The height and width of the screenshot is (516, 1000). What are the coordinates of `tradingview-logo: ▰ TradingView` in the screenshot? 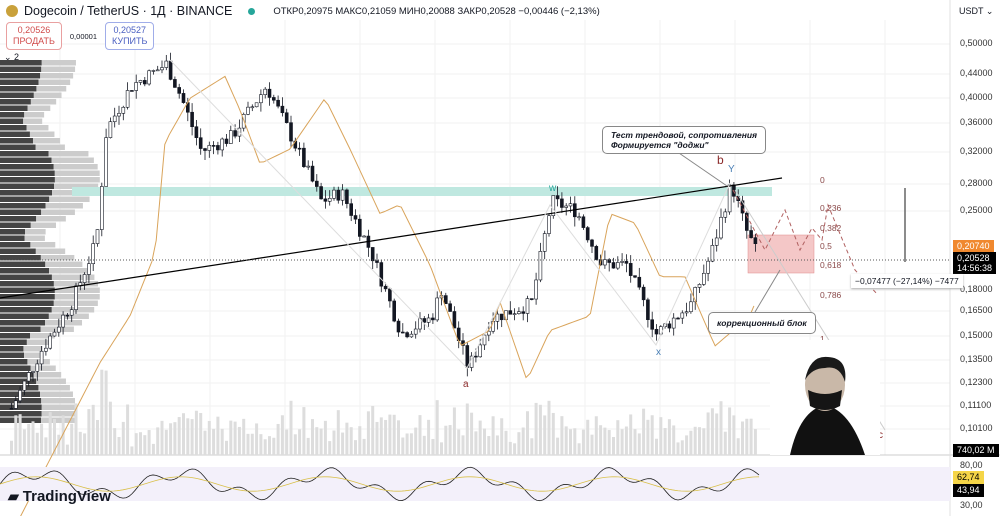 It's located at (59, 496).